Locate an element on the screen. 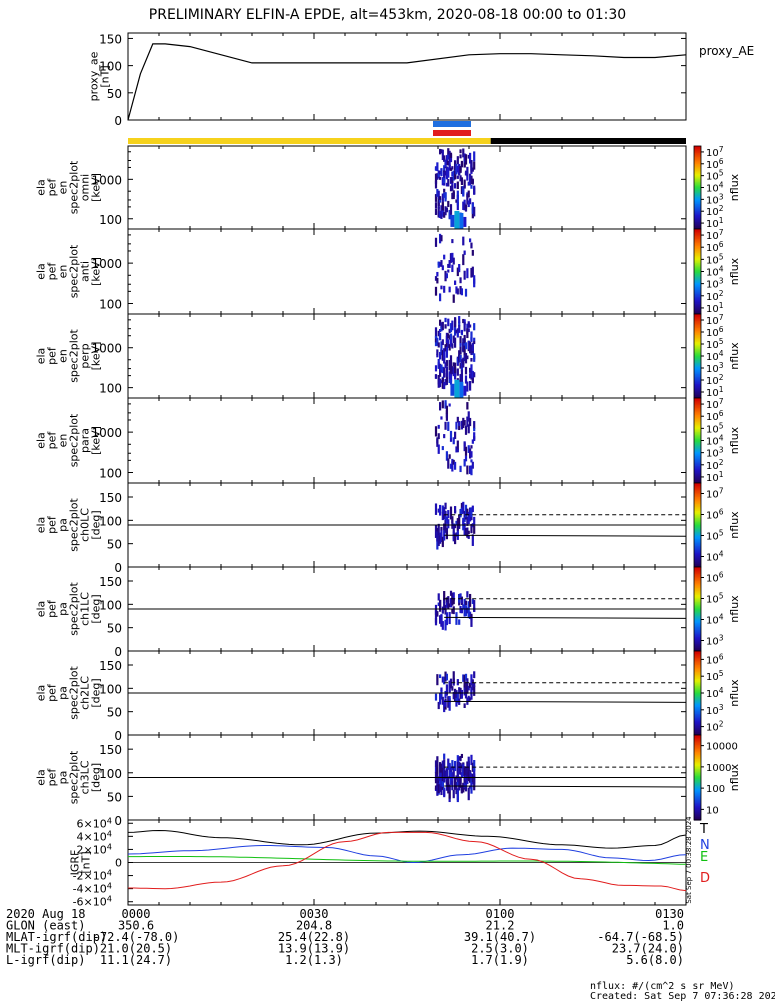 Image resolution: width=775 pixels, height=1003 pixels. colorbar is located at coordinates (698, 440).